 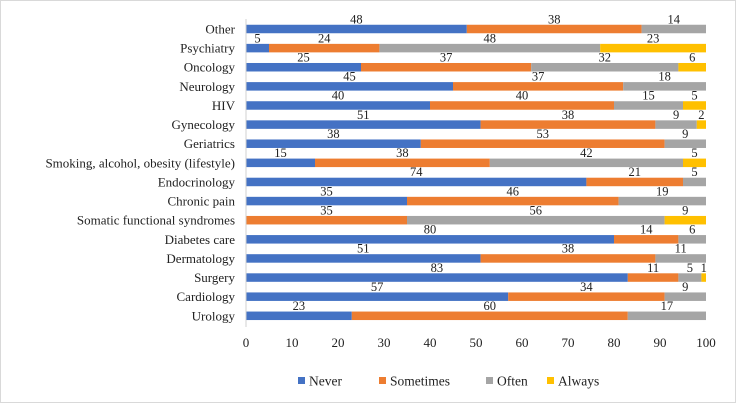 I want to click on category-label-other: Other, so click(x=220, y=29).